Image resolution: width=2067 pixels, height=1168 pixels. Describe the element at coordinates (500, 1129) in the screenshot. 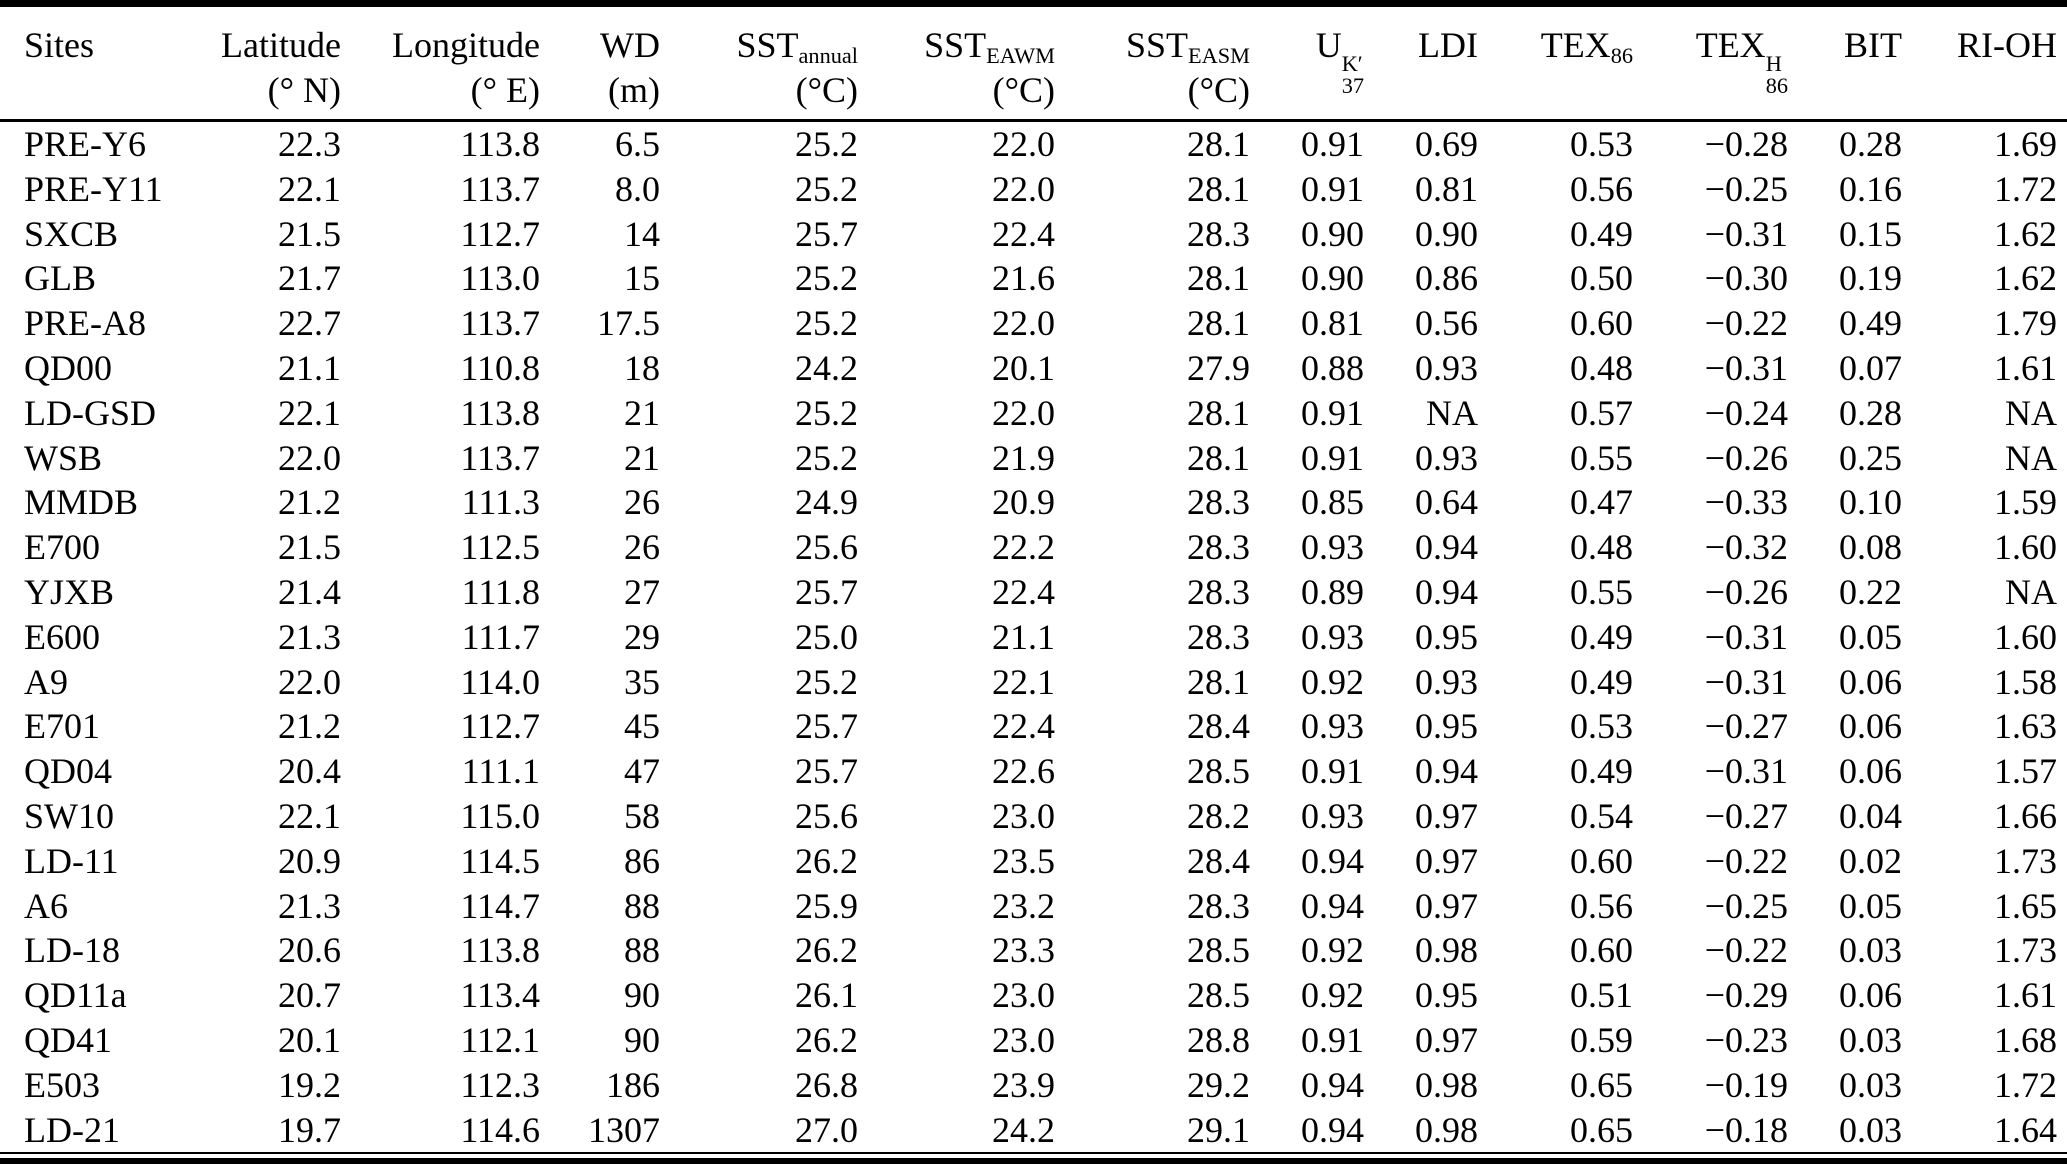

I see `value-cell-lon: 114.6` at that location.